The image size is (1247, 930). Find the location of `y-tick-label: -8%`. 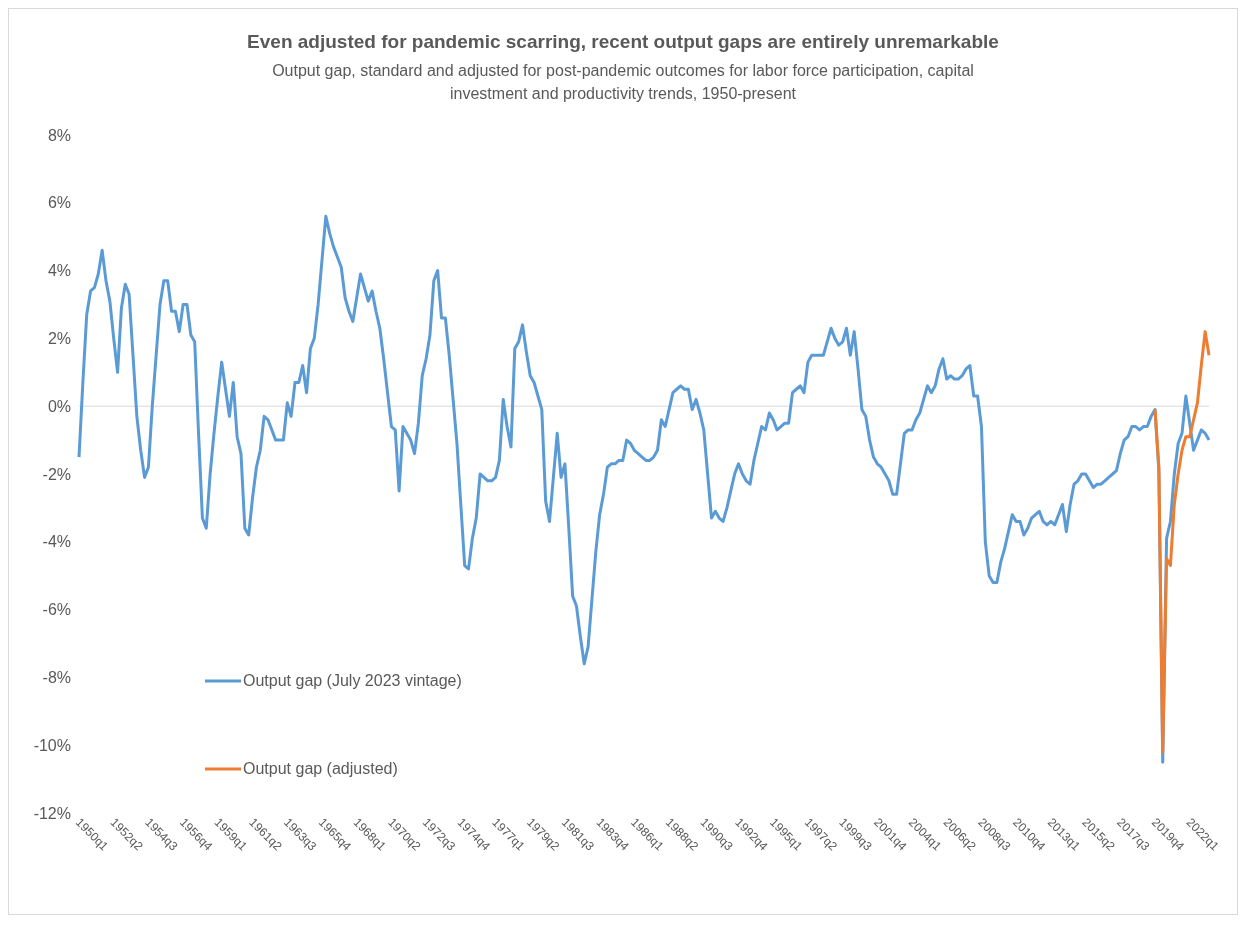

y-tick-label: -8% is located at coordinates (56, 678).